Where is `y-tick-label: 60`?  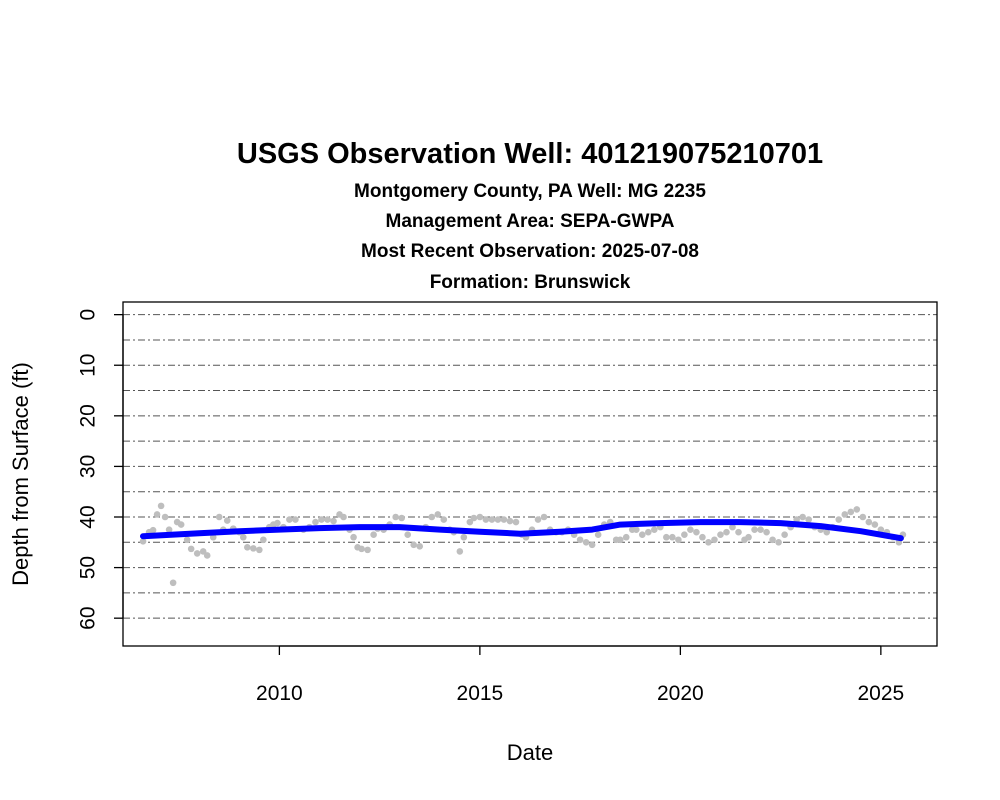
y-tick-label: 60 is located at coordinates (88, 617).